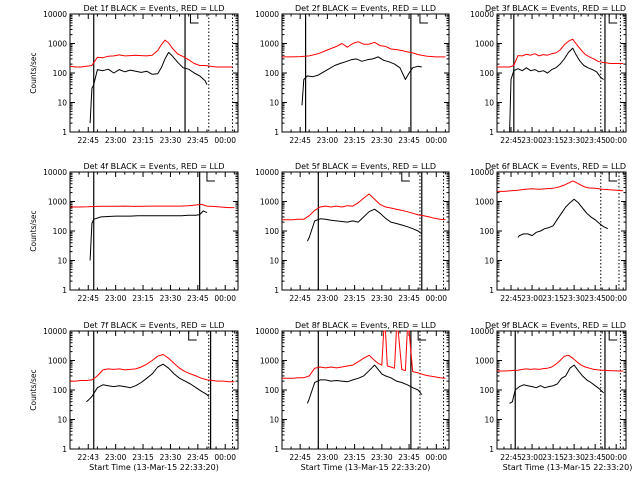 This screenshot has height=480, width=640. Describe the element at coordinates (555, 325) in the screenshot. I see `panel-title: Det 9f BLACK = Events, RED = LLD` at that location.